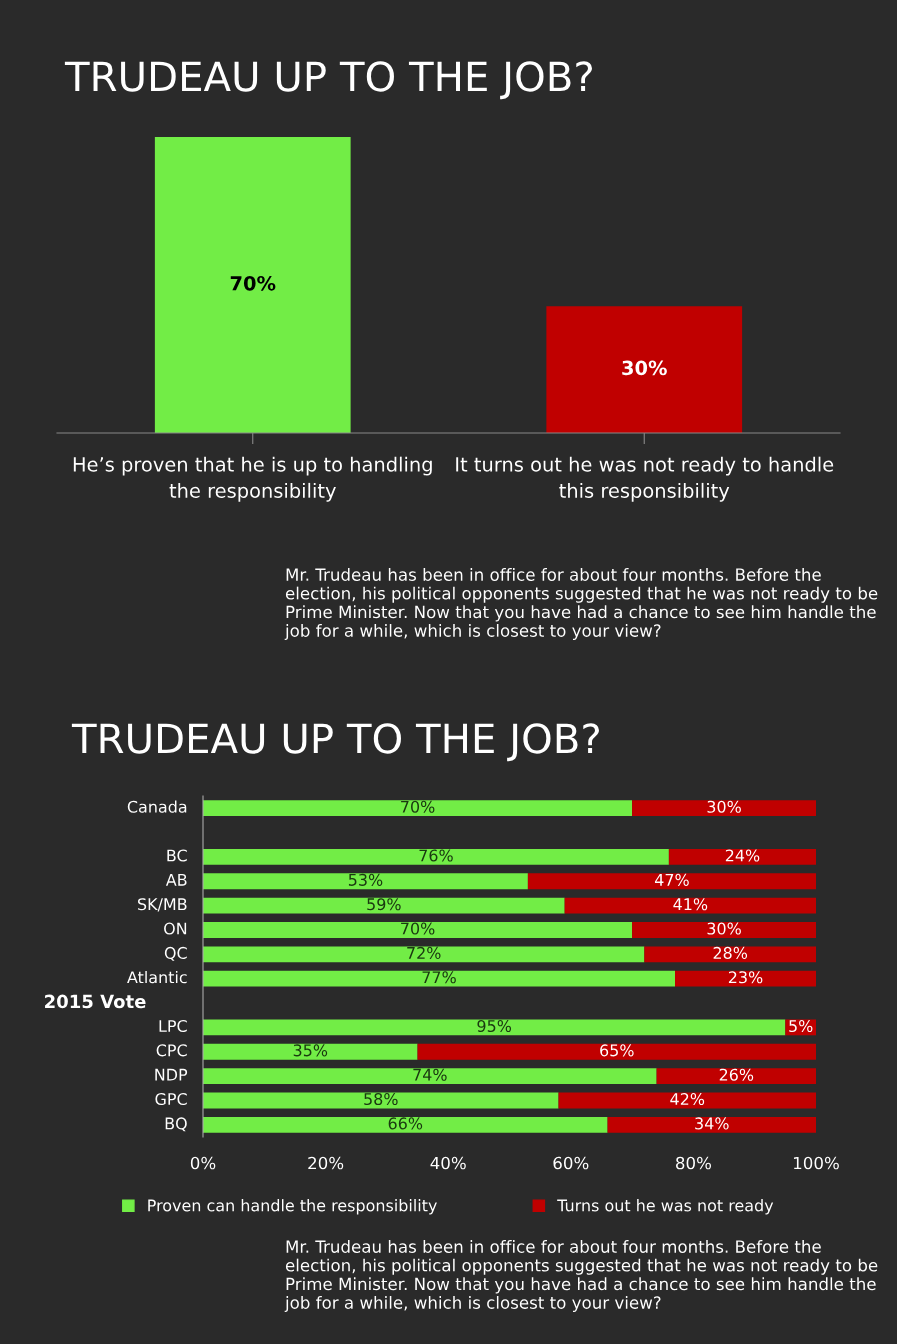 The image size is (897, 1344). What do you see at coordinates (693, 1163) in the screenshot?
I see `x-tick-label: 80%` at bounding box center [693, 1163].